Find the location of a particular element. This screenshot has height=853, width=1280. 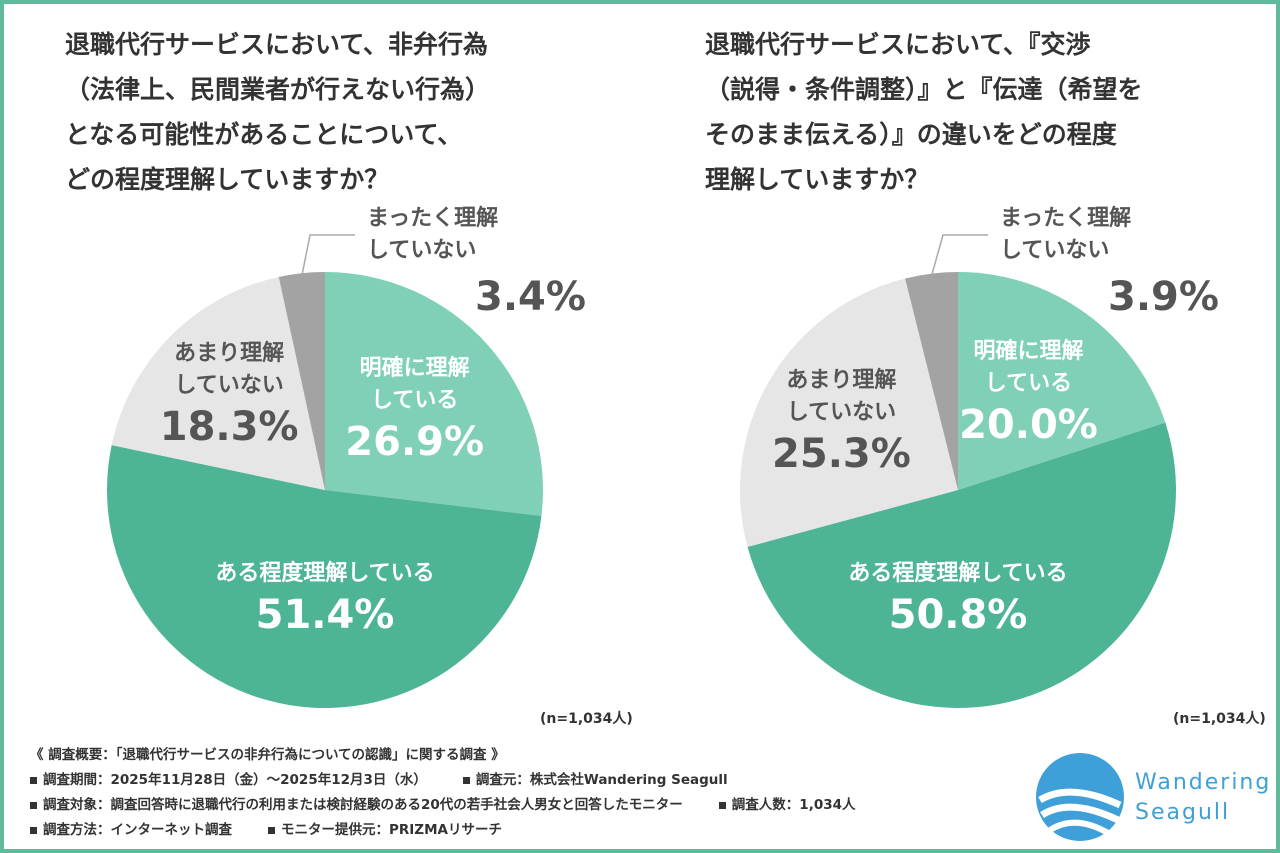

slice-label: ある程度理解している 51.4% is located at coordinates (324, 599).